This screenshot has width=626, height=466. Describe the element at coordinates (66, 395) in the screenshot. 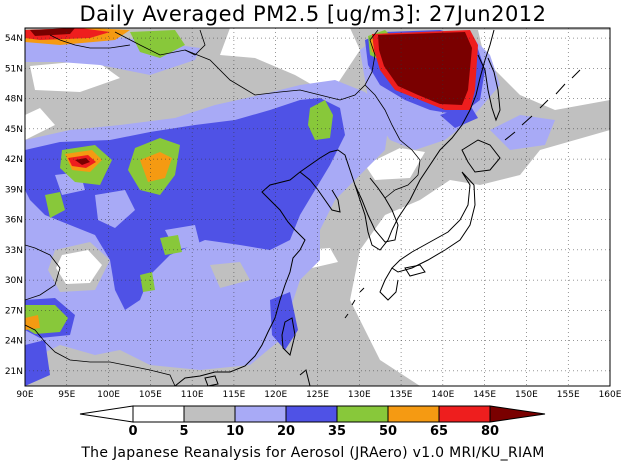

I see `lon-tick-label: 95E` at that location.